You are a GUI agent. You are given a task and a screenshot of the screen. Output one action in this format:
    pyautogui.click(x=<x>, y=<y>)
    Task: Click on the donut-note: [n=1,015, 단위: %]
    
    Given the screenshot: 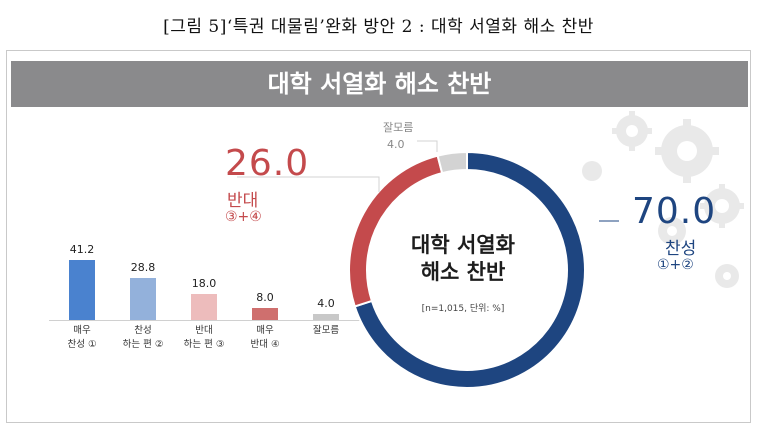 What is the action you would take?
    pyautogui.click(x=463, y=309)
    